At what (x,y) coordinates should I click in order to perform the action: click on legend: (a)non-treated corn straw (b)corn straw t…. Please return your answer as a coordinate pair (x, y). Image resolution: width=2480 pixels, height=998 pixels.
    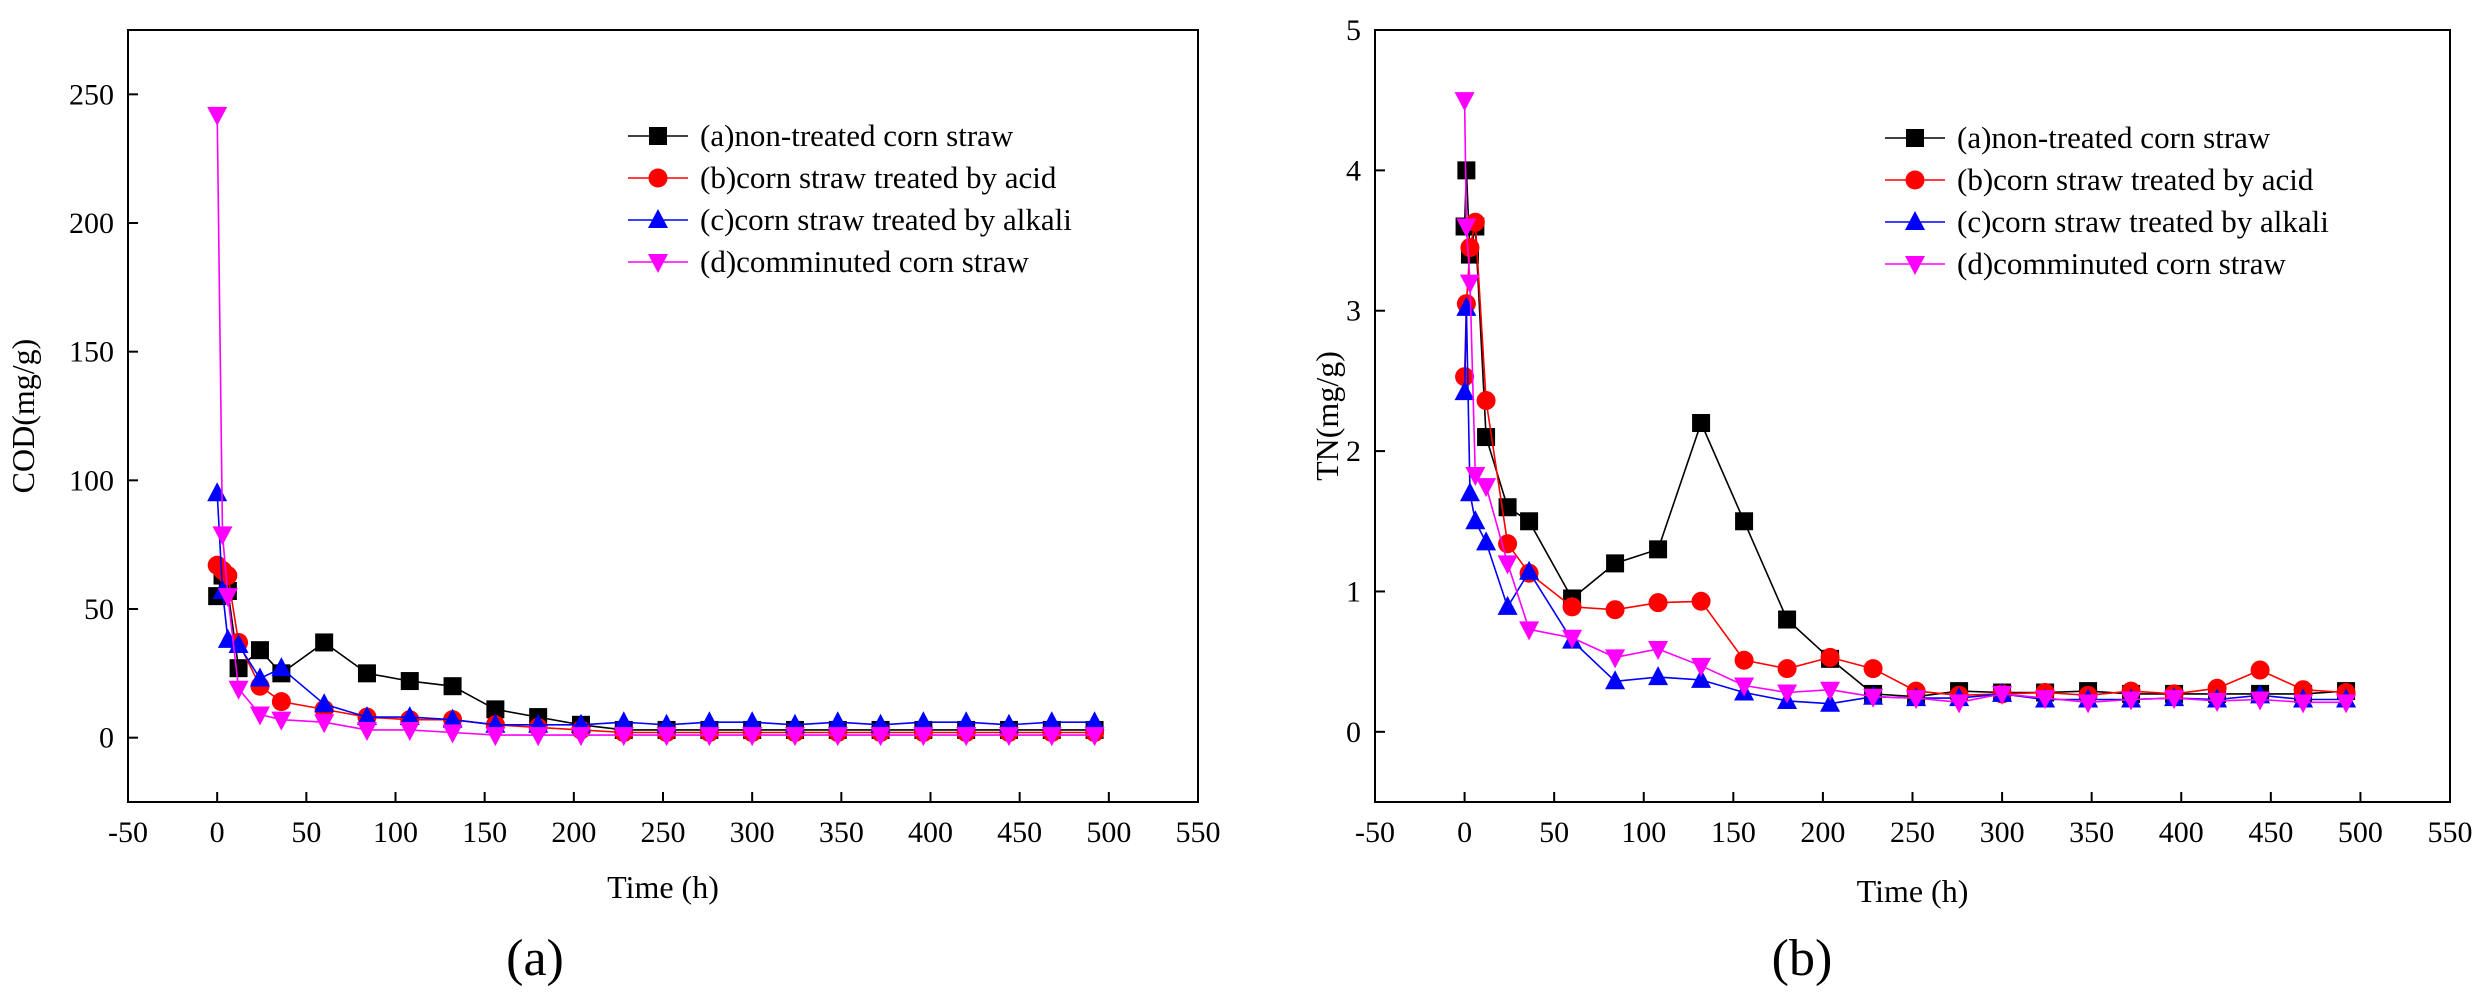
    Looking at the image, I should click on (850, 198).